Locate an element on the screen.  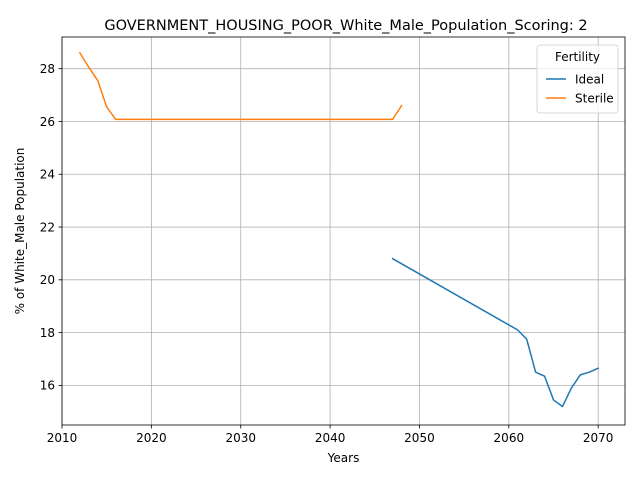
x-tick-label: 2040 is located at coordinates (330, 438).